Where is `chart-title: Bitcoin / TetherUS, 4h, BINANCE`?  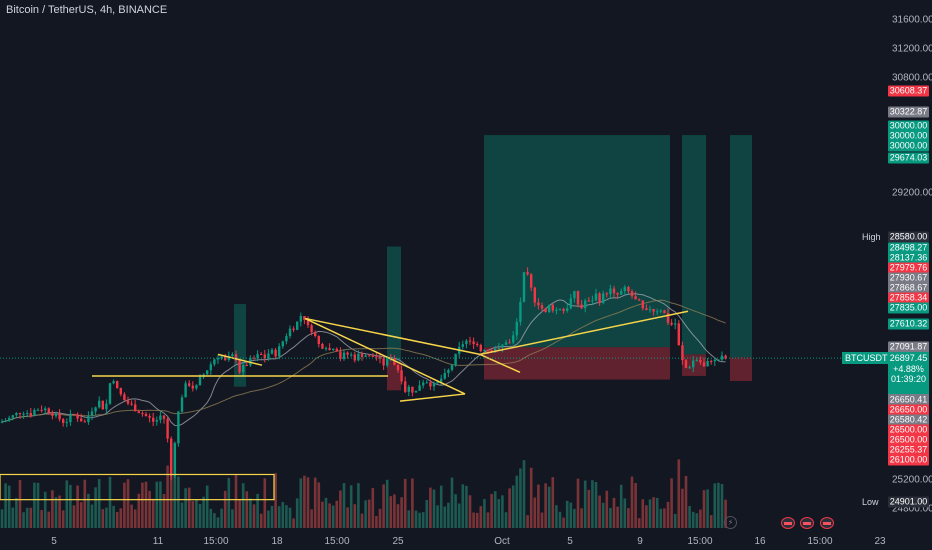
chart-title: Bitcoin / TetherUS, 4h, BINANCE is located at coordinates (87, 10).